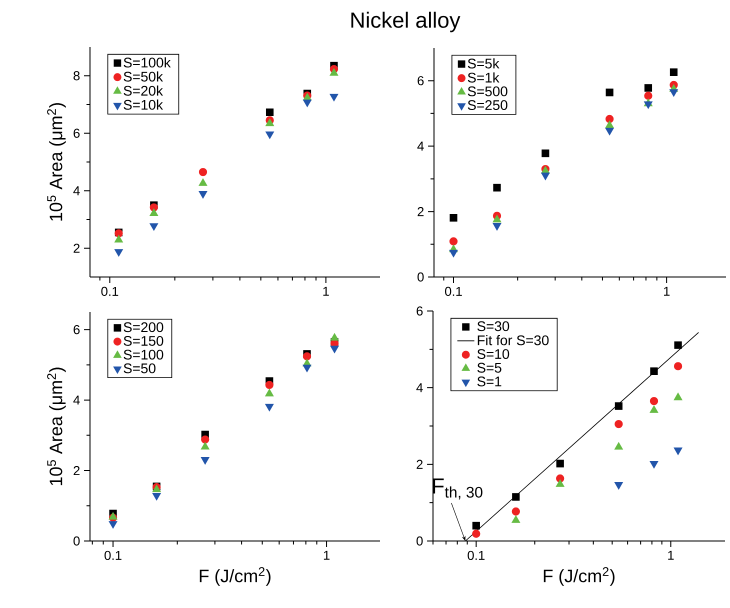 This screenshot has width=730, height=608. Describe the element at coordinates (493, 326) in the screenshot. I see `legend-label: S=30` at that location.